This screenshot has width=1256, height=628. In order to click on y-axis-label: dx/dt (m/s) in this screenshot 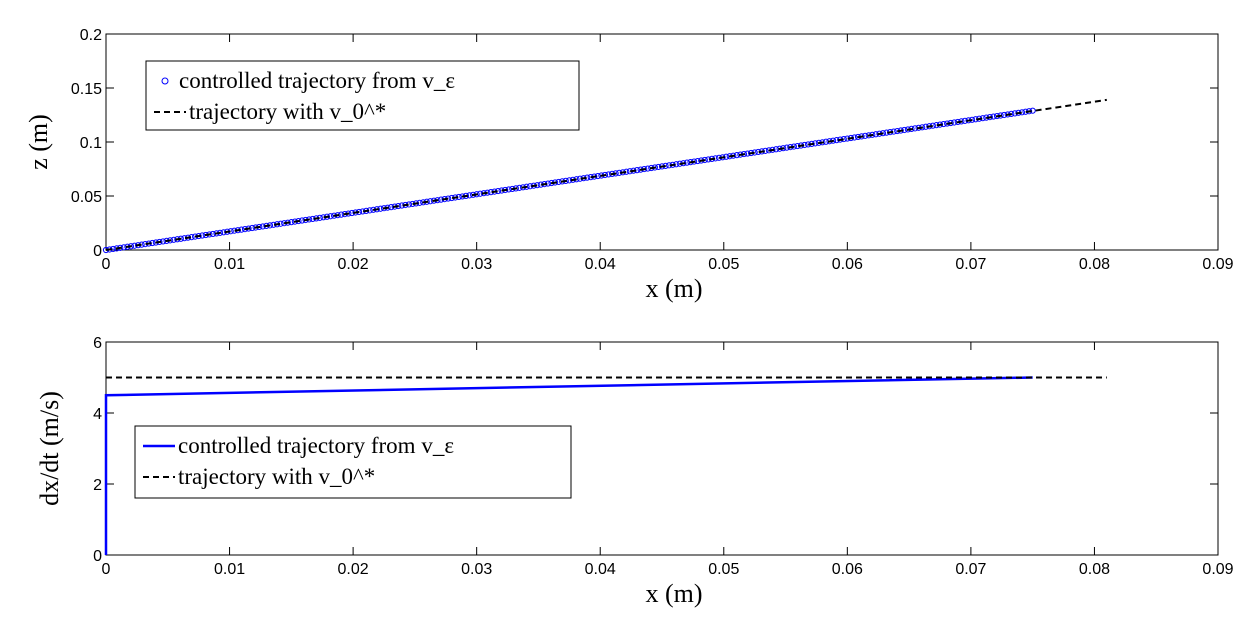, I will do `click(49, 448)`.